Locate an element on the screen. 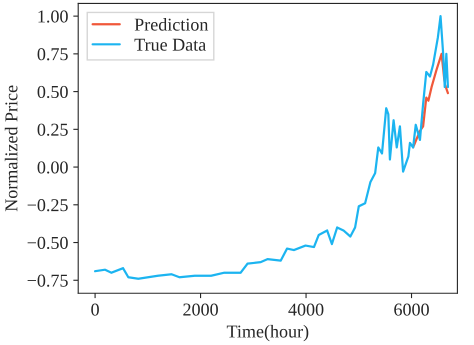 The height and width of the screenshot is (345, 474). y-tick-label: −0.25 is located at coordinates (48, 205).